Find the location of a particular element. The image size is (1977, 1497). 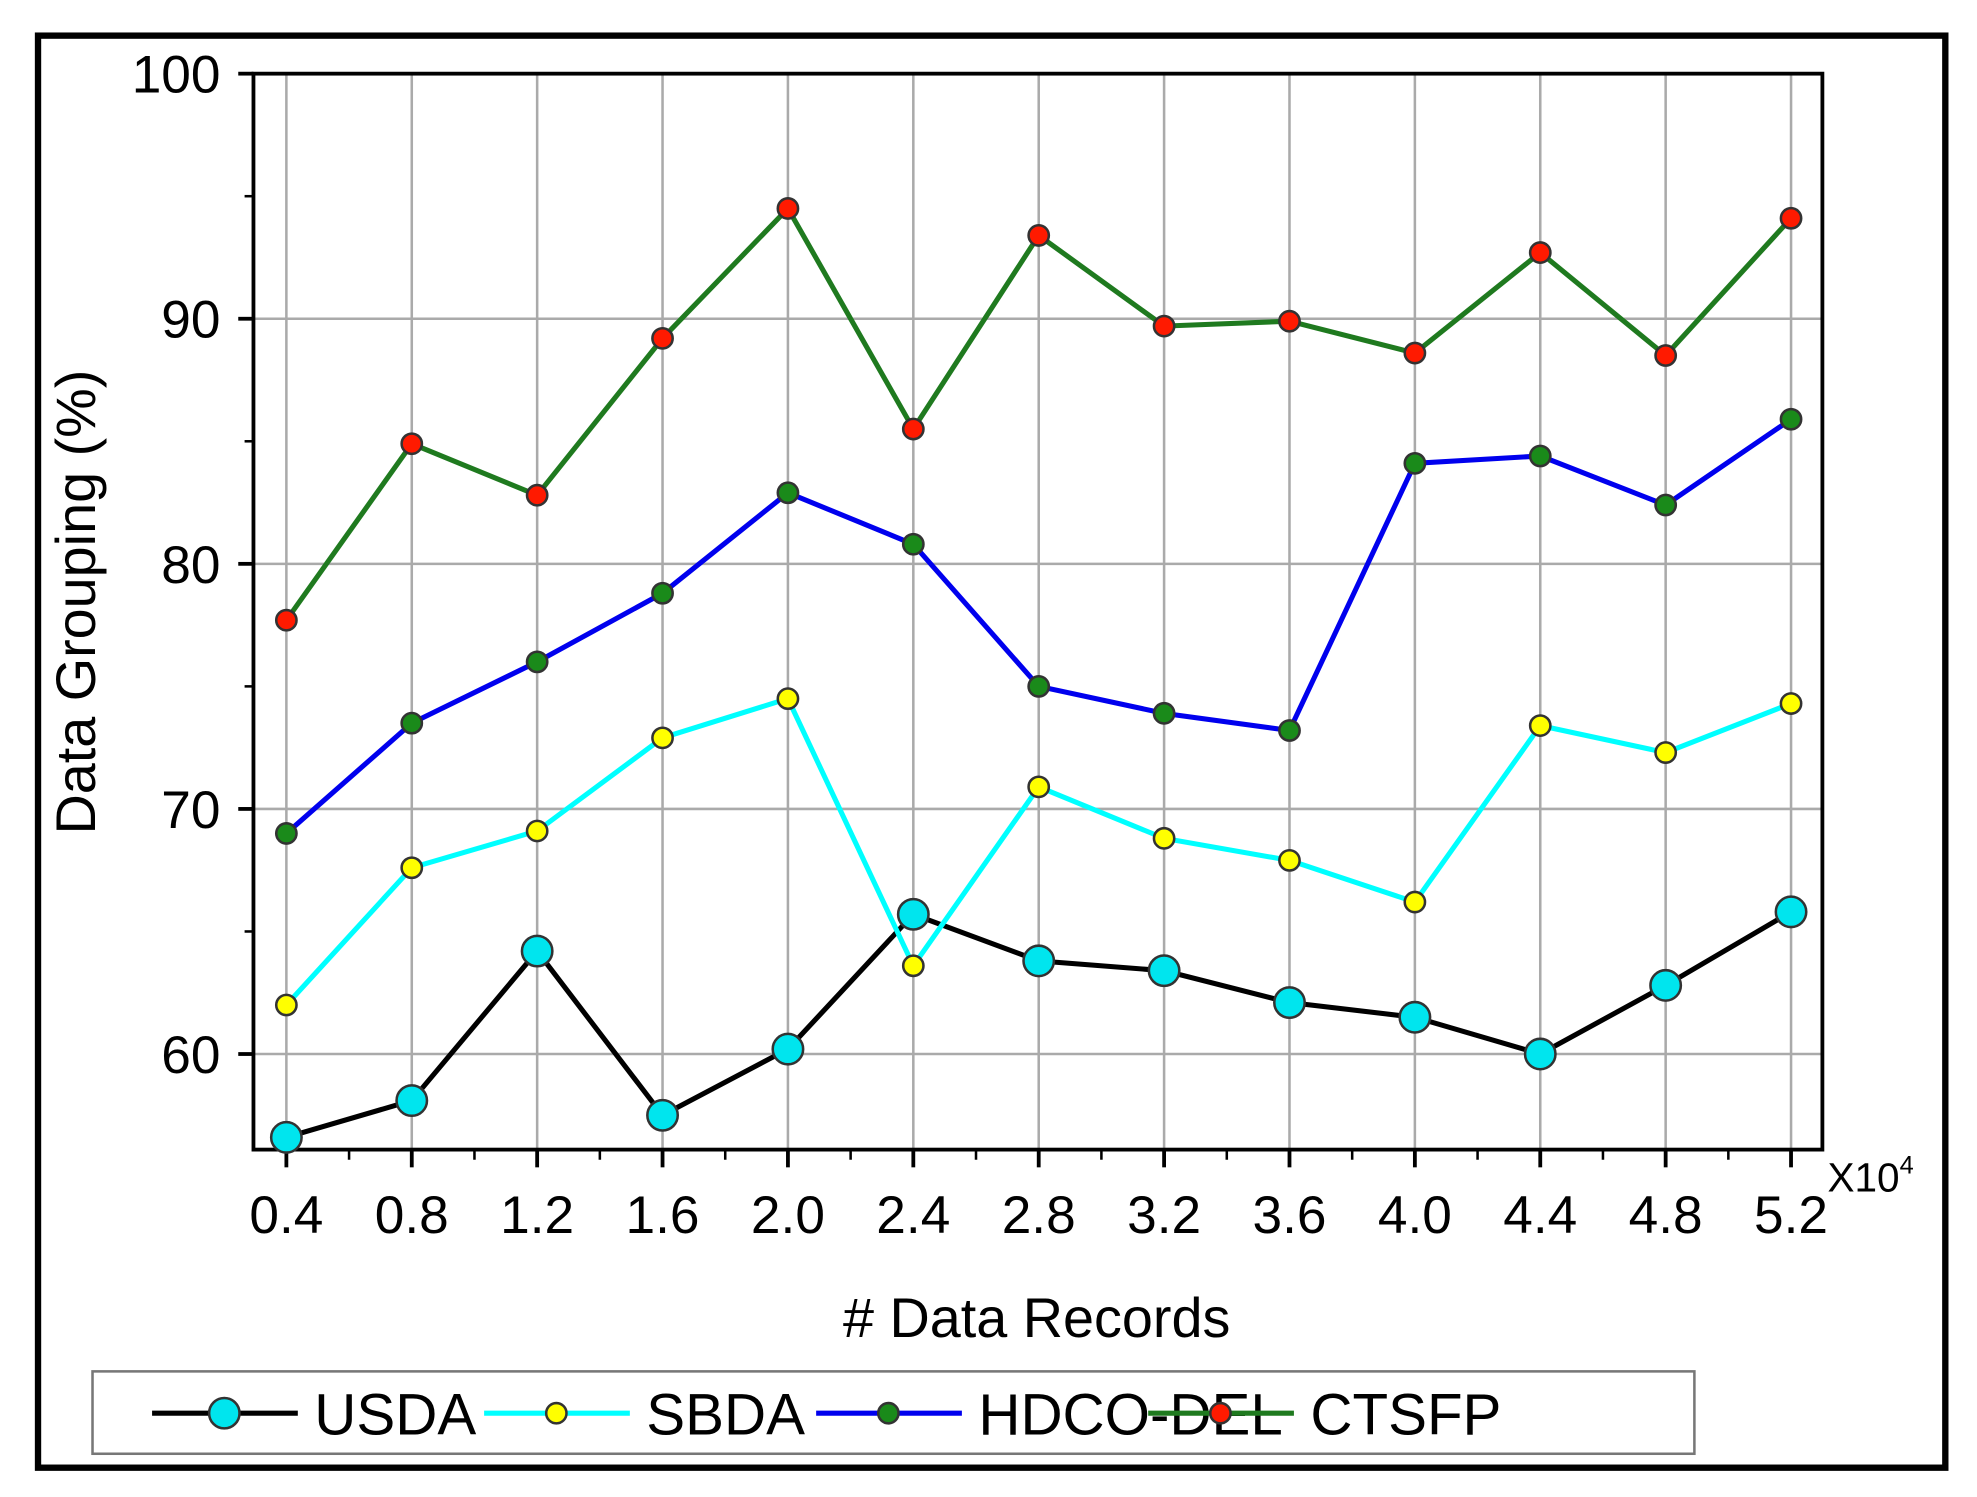

x-tick-label: 1.6 is located at coordinates (663, 1215).